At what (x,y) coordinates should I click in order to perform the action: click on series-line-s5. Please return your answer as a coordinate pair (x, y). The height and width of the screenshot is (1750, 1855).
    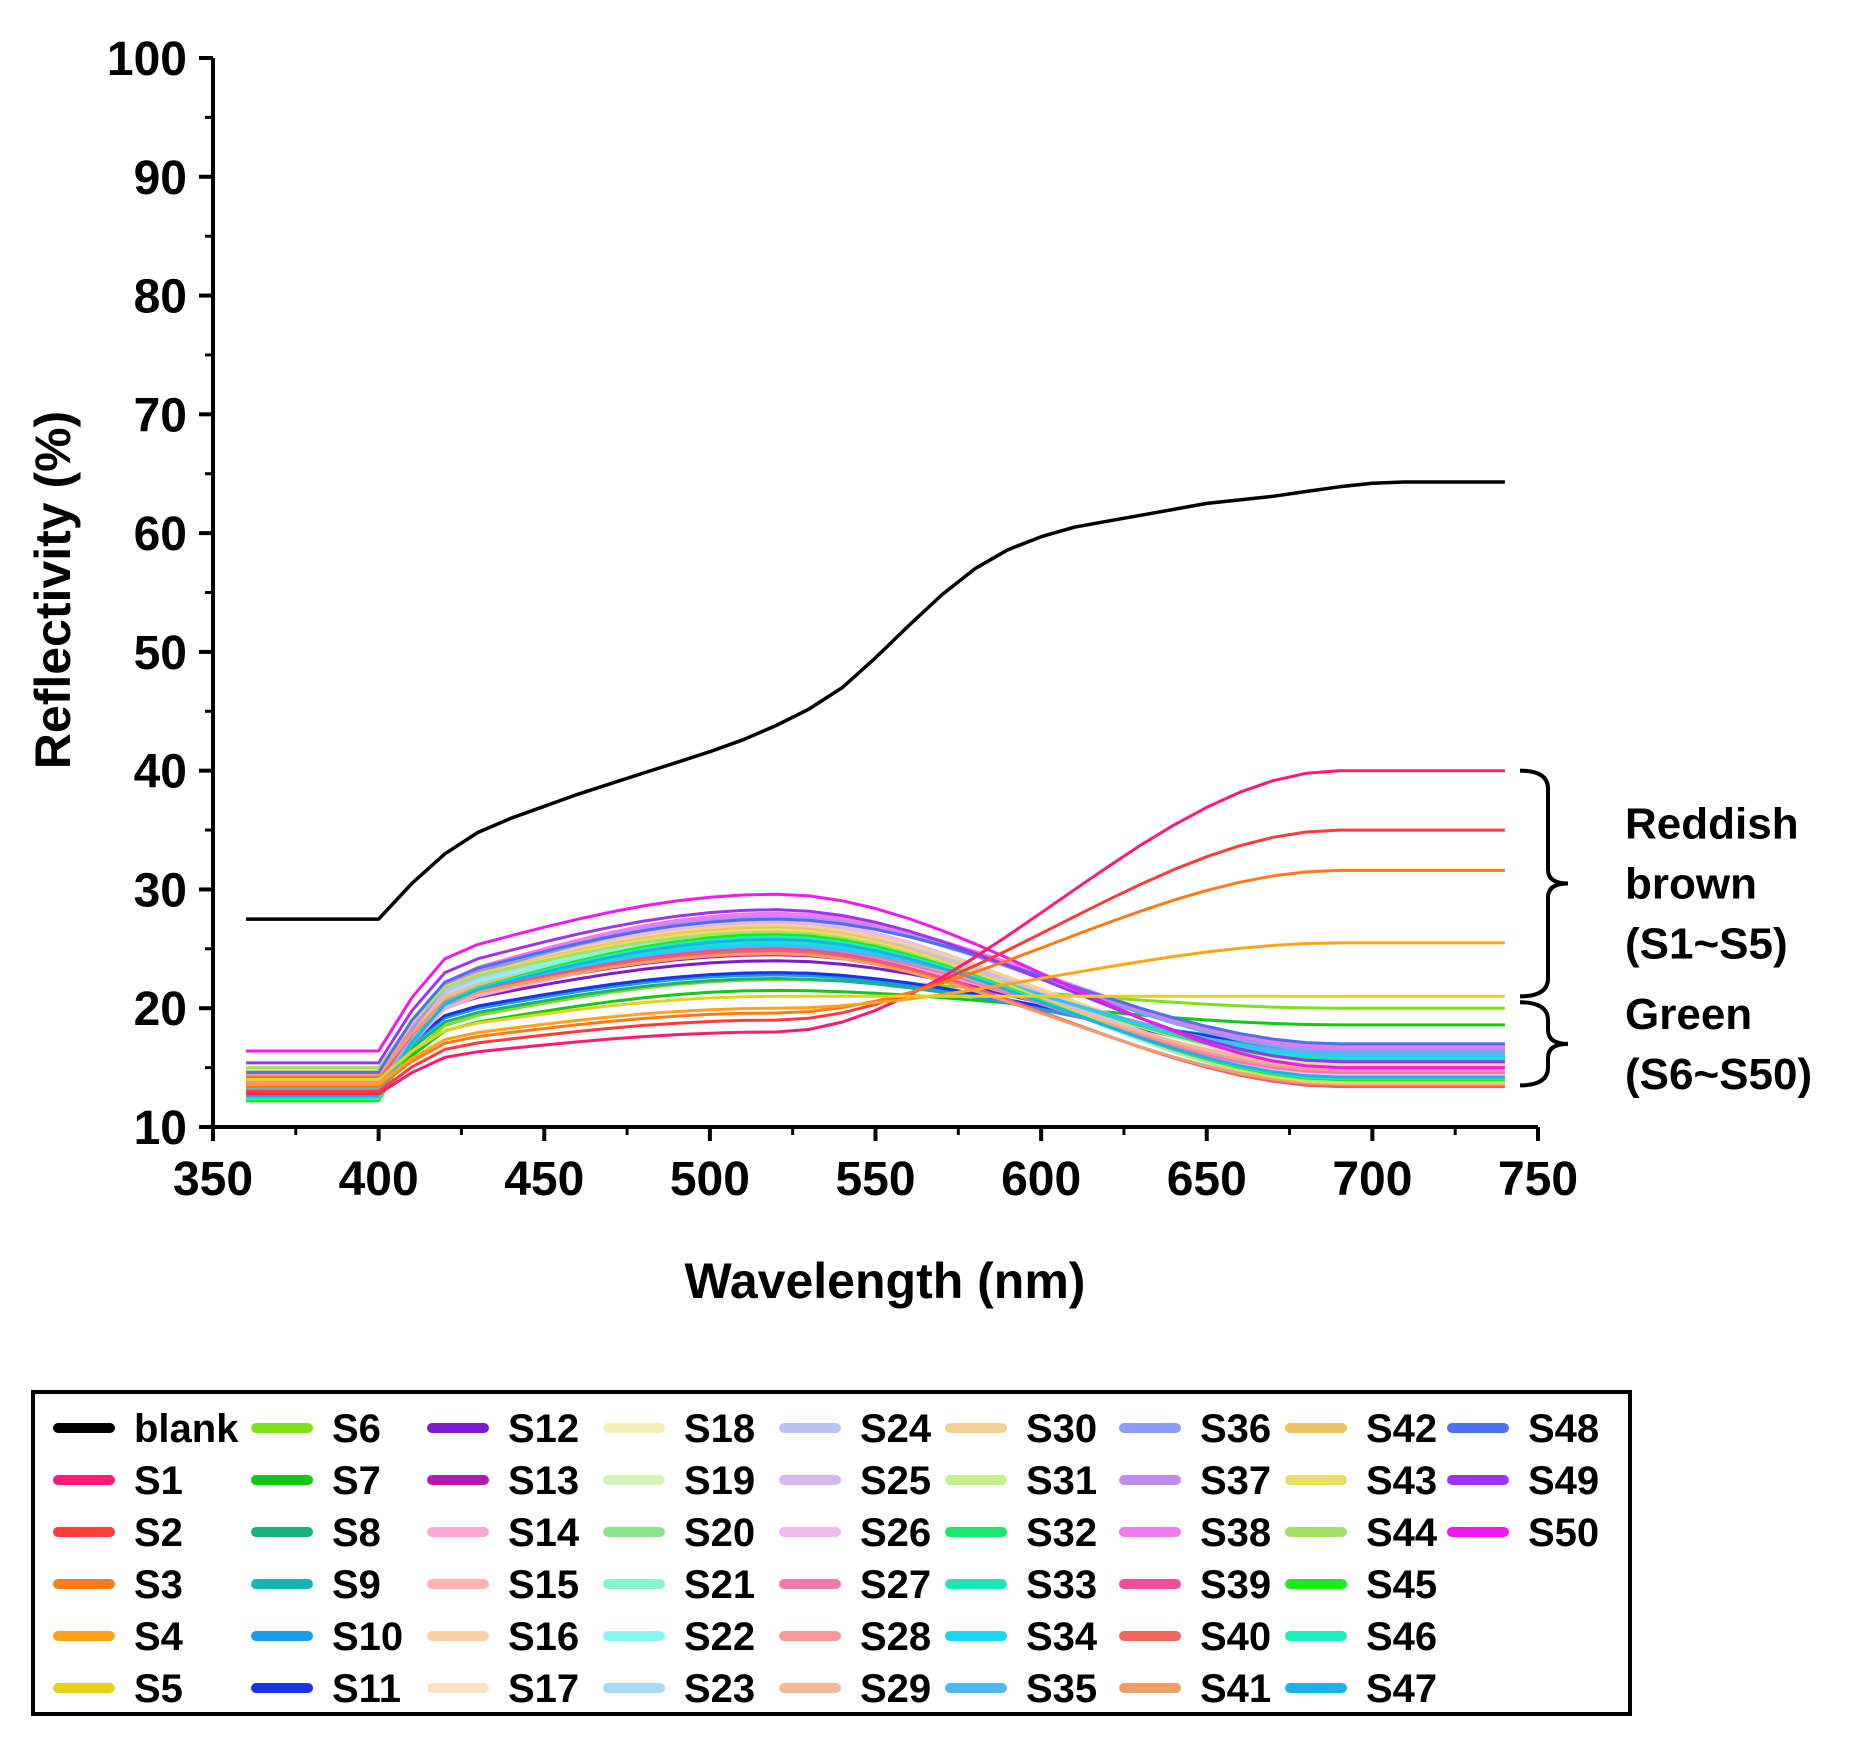
    Looking at the image, I should click on (875, 1037).